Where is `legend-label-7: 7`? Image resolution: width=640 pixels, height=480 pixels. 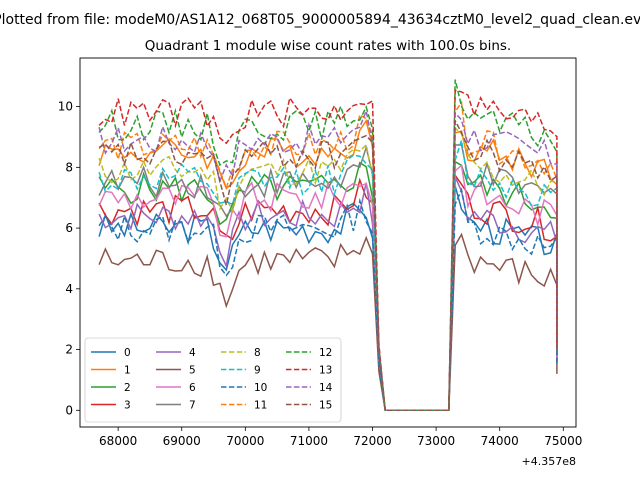
legend-label-7: 7 is located at coordinates (192, 406).